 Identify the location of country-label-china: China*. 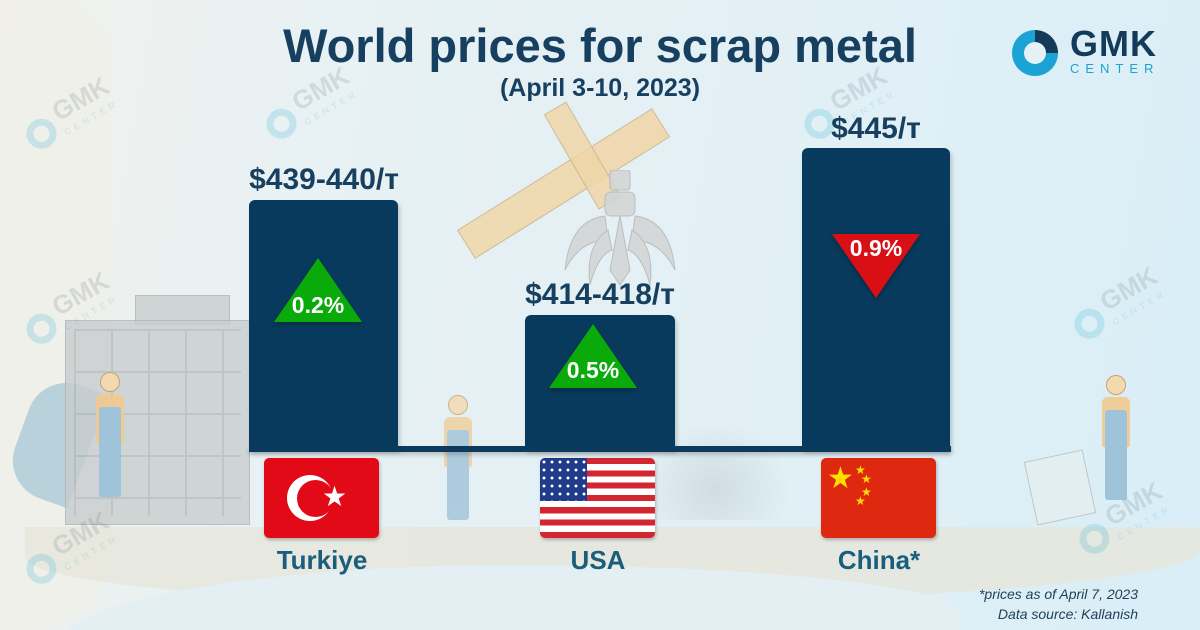
(879, 560).